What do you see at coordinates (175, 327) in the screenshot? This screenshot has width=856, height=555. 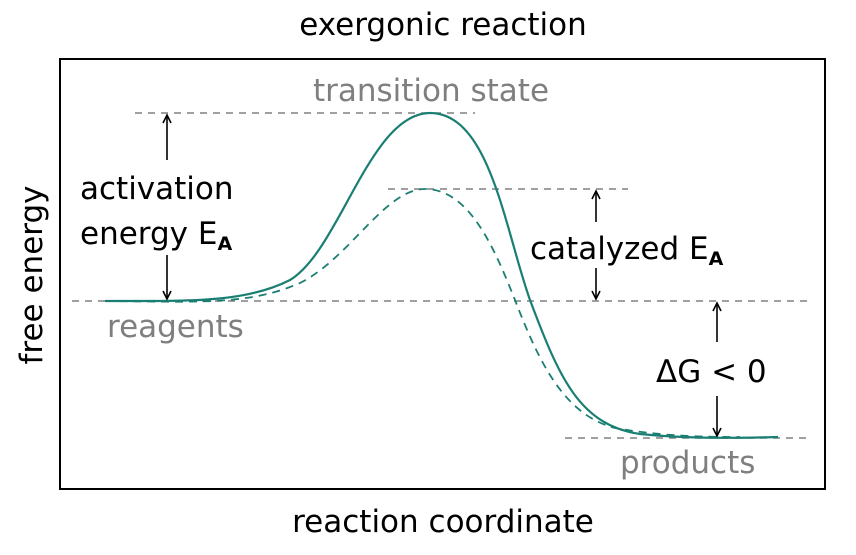 I see `reagents-label: reagents` at bounding box center [175, 327].